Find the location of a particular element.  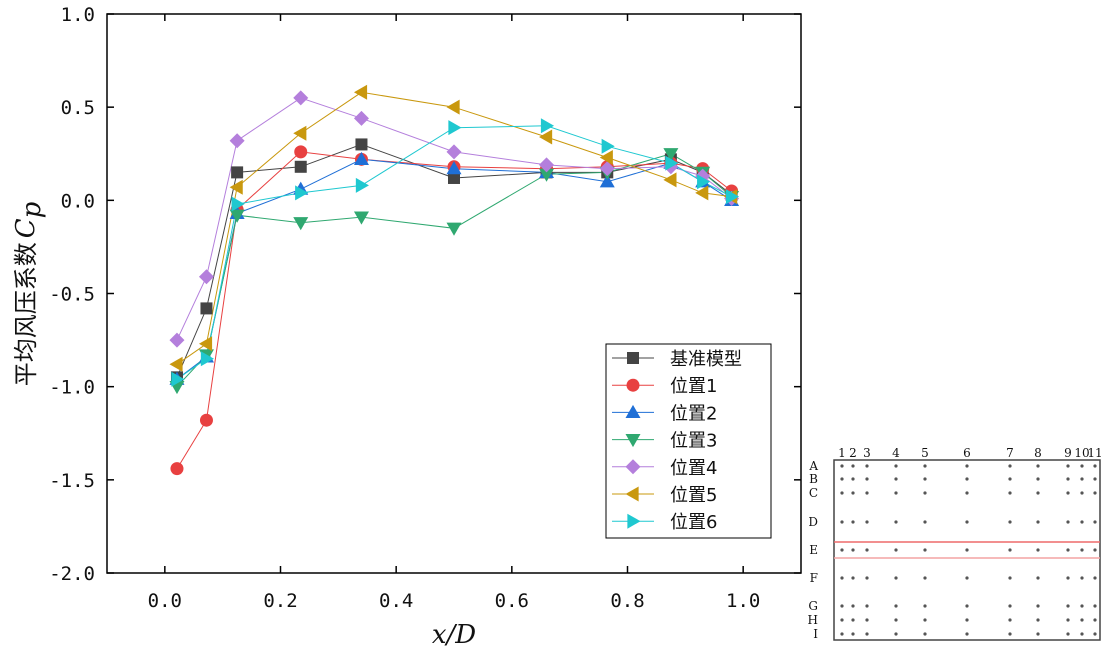

y-axis-title-symbol: C is located at coordinates (26, 228).